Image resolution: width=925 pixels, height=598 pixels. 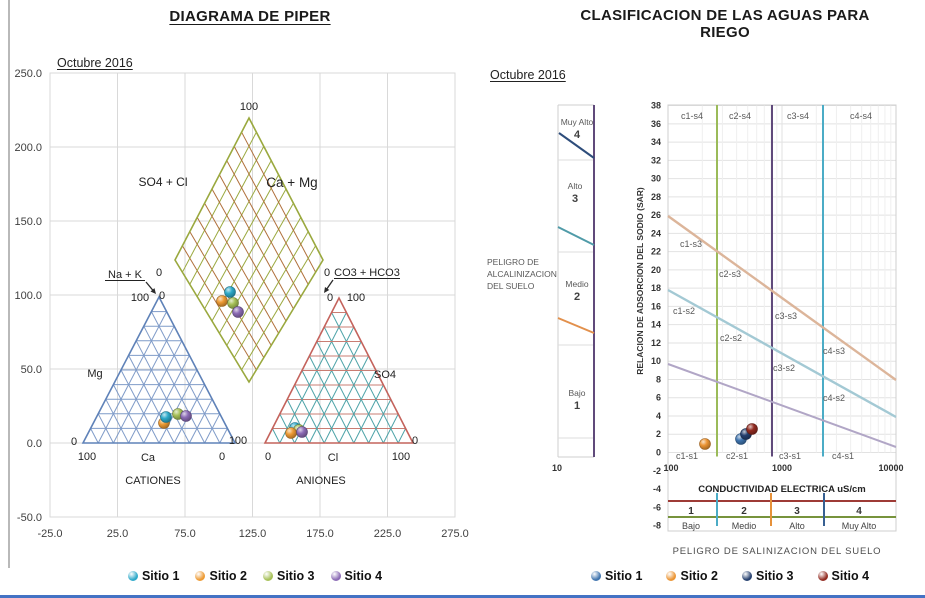 What do you see at coordinates (834, 398) in the screenshot?
I see `zone-label: c4-s2` at bounding box center [834, 398].